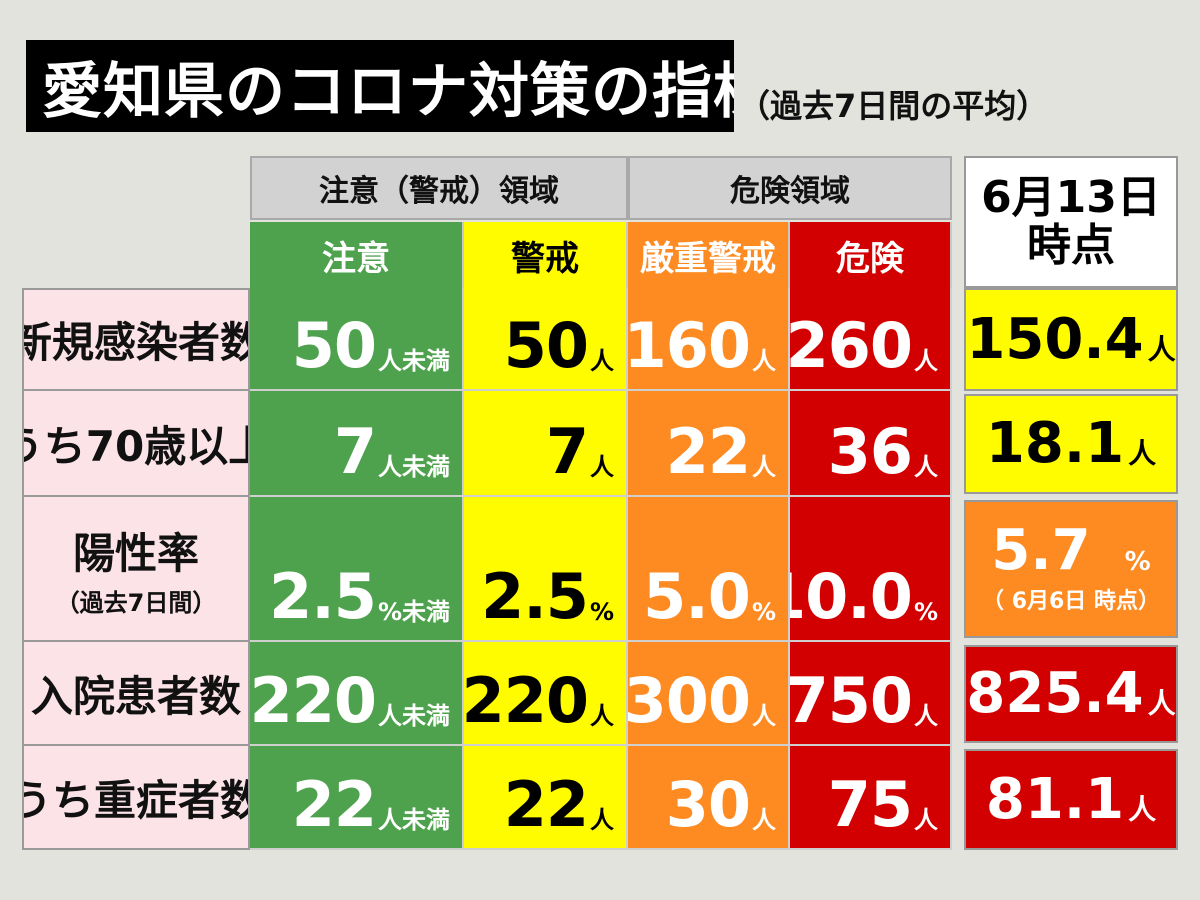 The height and width of the screenshot is (900, 1200). I want to click on threshold-cell-chui: 220 人未満, so click(357, 694).